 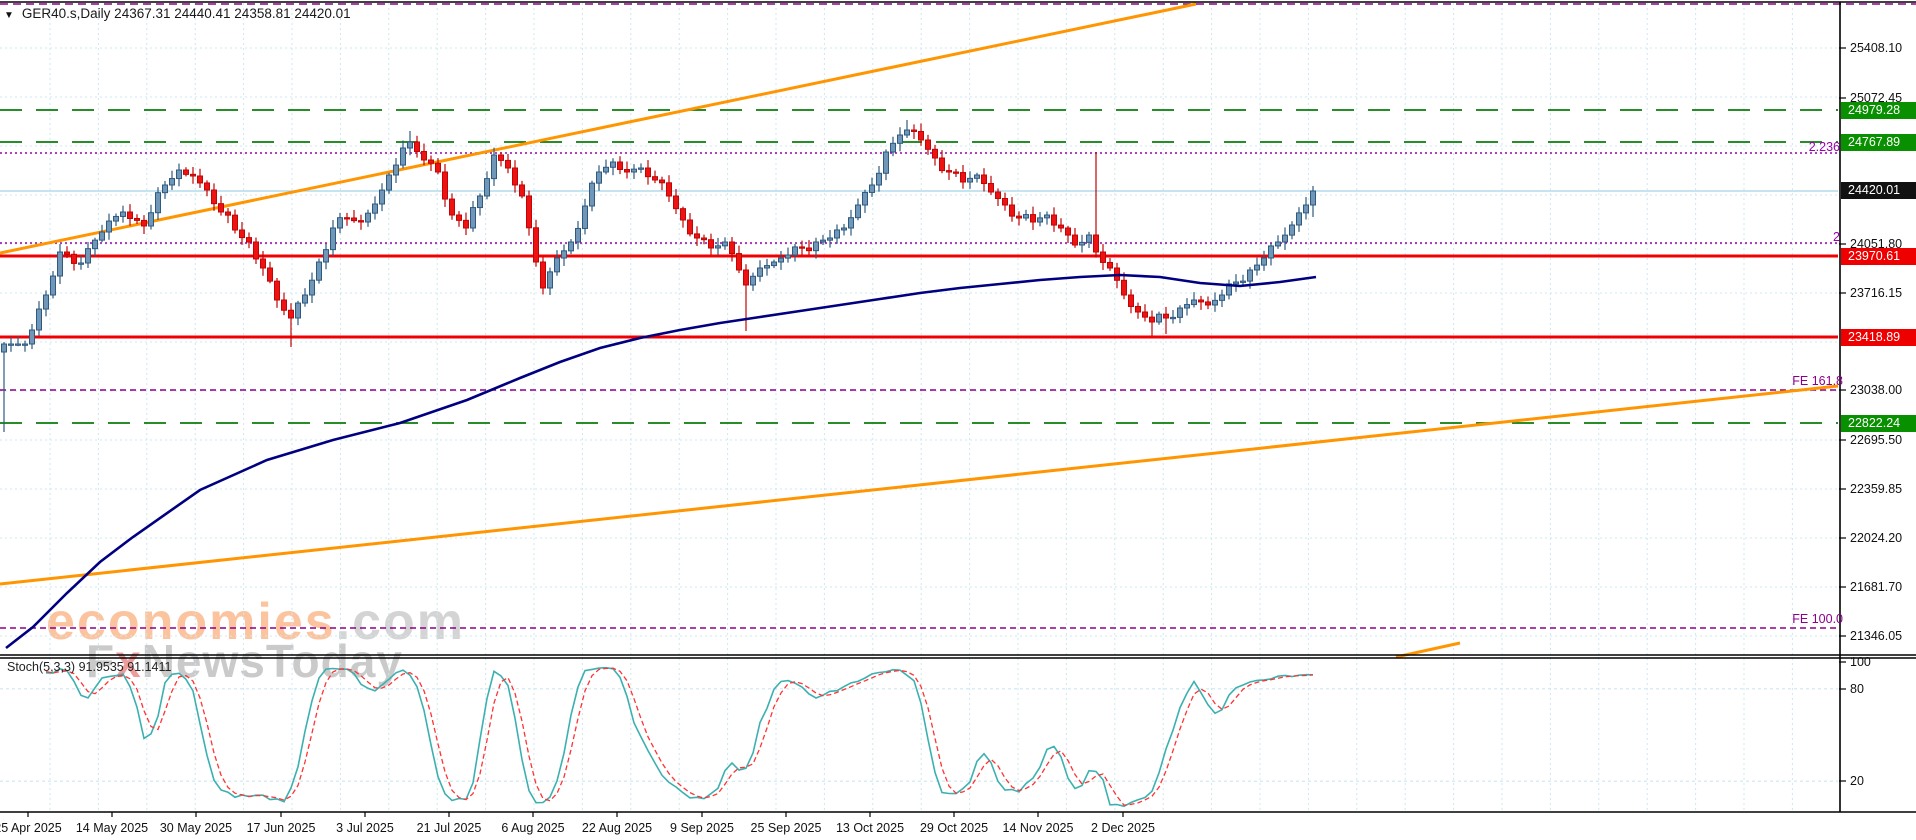 What do you see at coordinates (1876, 440) in the screenshot?
I see `price-axis-label: 22695.50` at bounding box center [1876, 440].